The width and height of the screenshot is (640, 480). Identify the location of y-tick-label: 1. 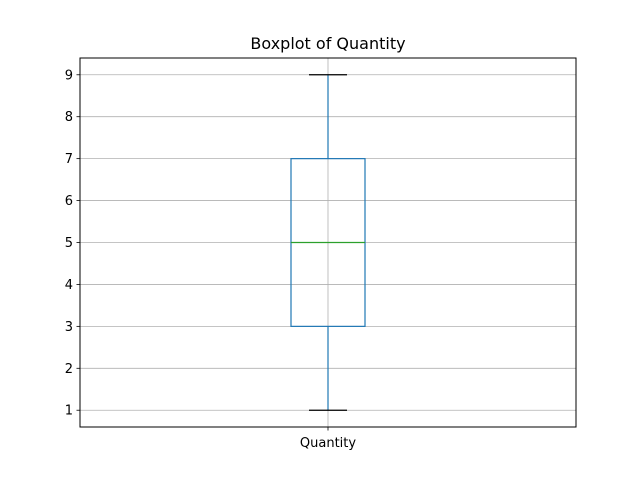
(69, 411).